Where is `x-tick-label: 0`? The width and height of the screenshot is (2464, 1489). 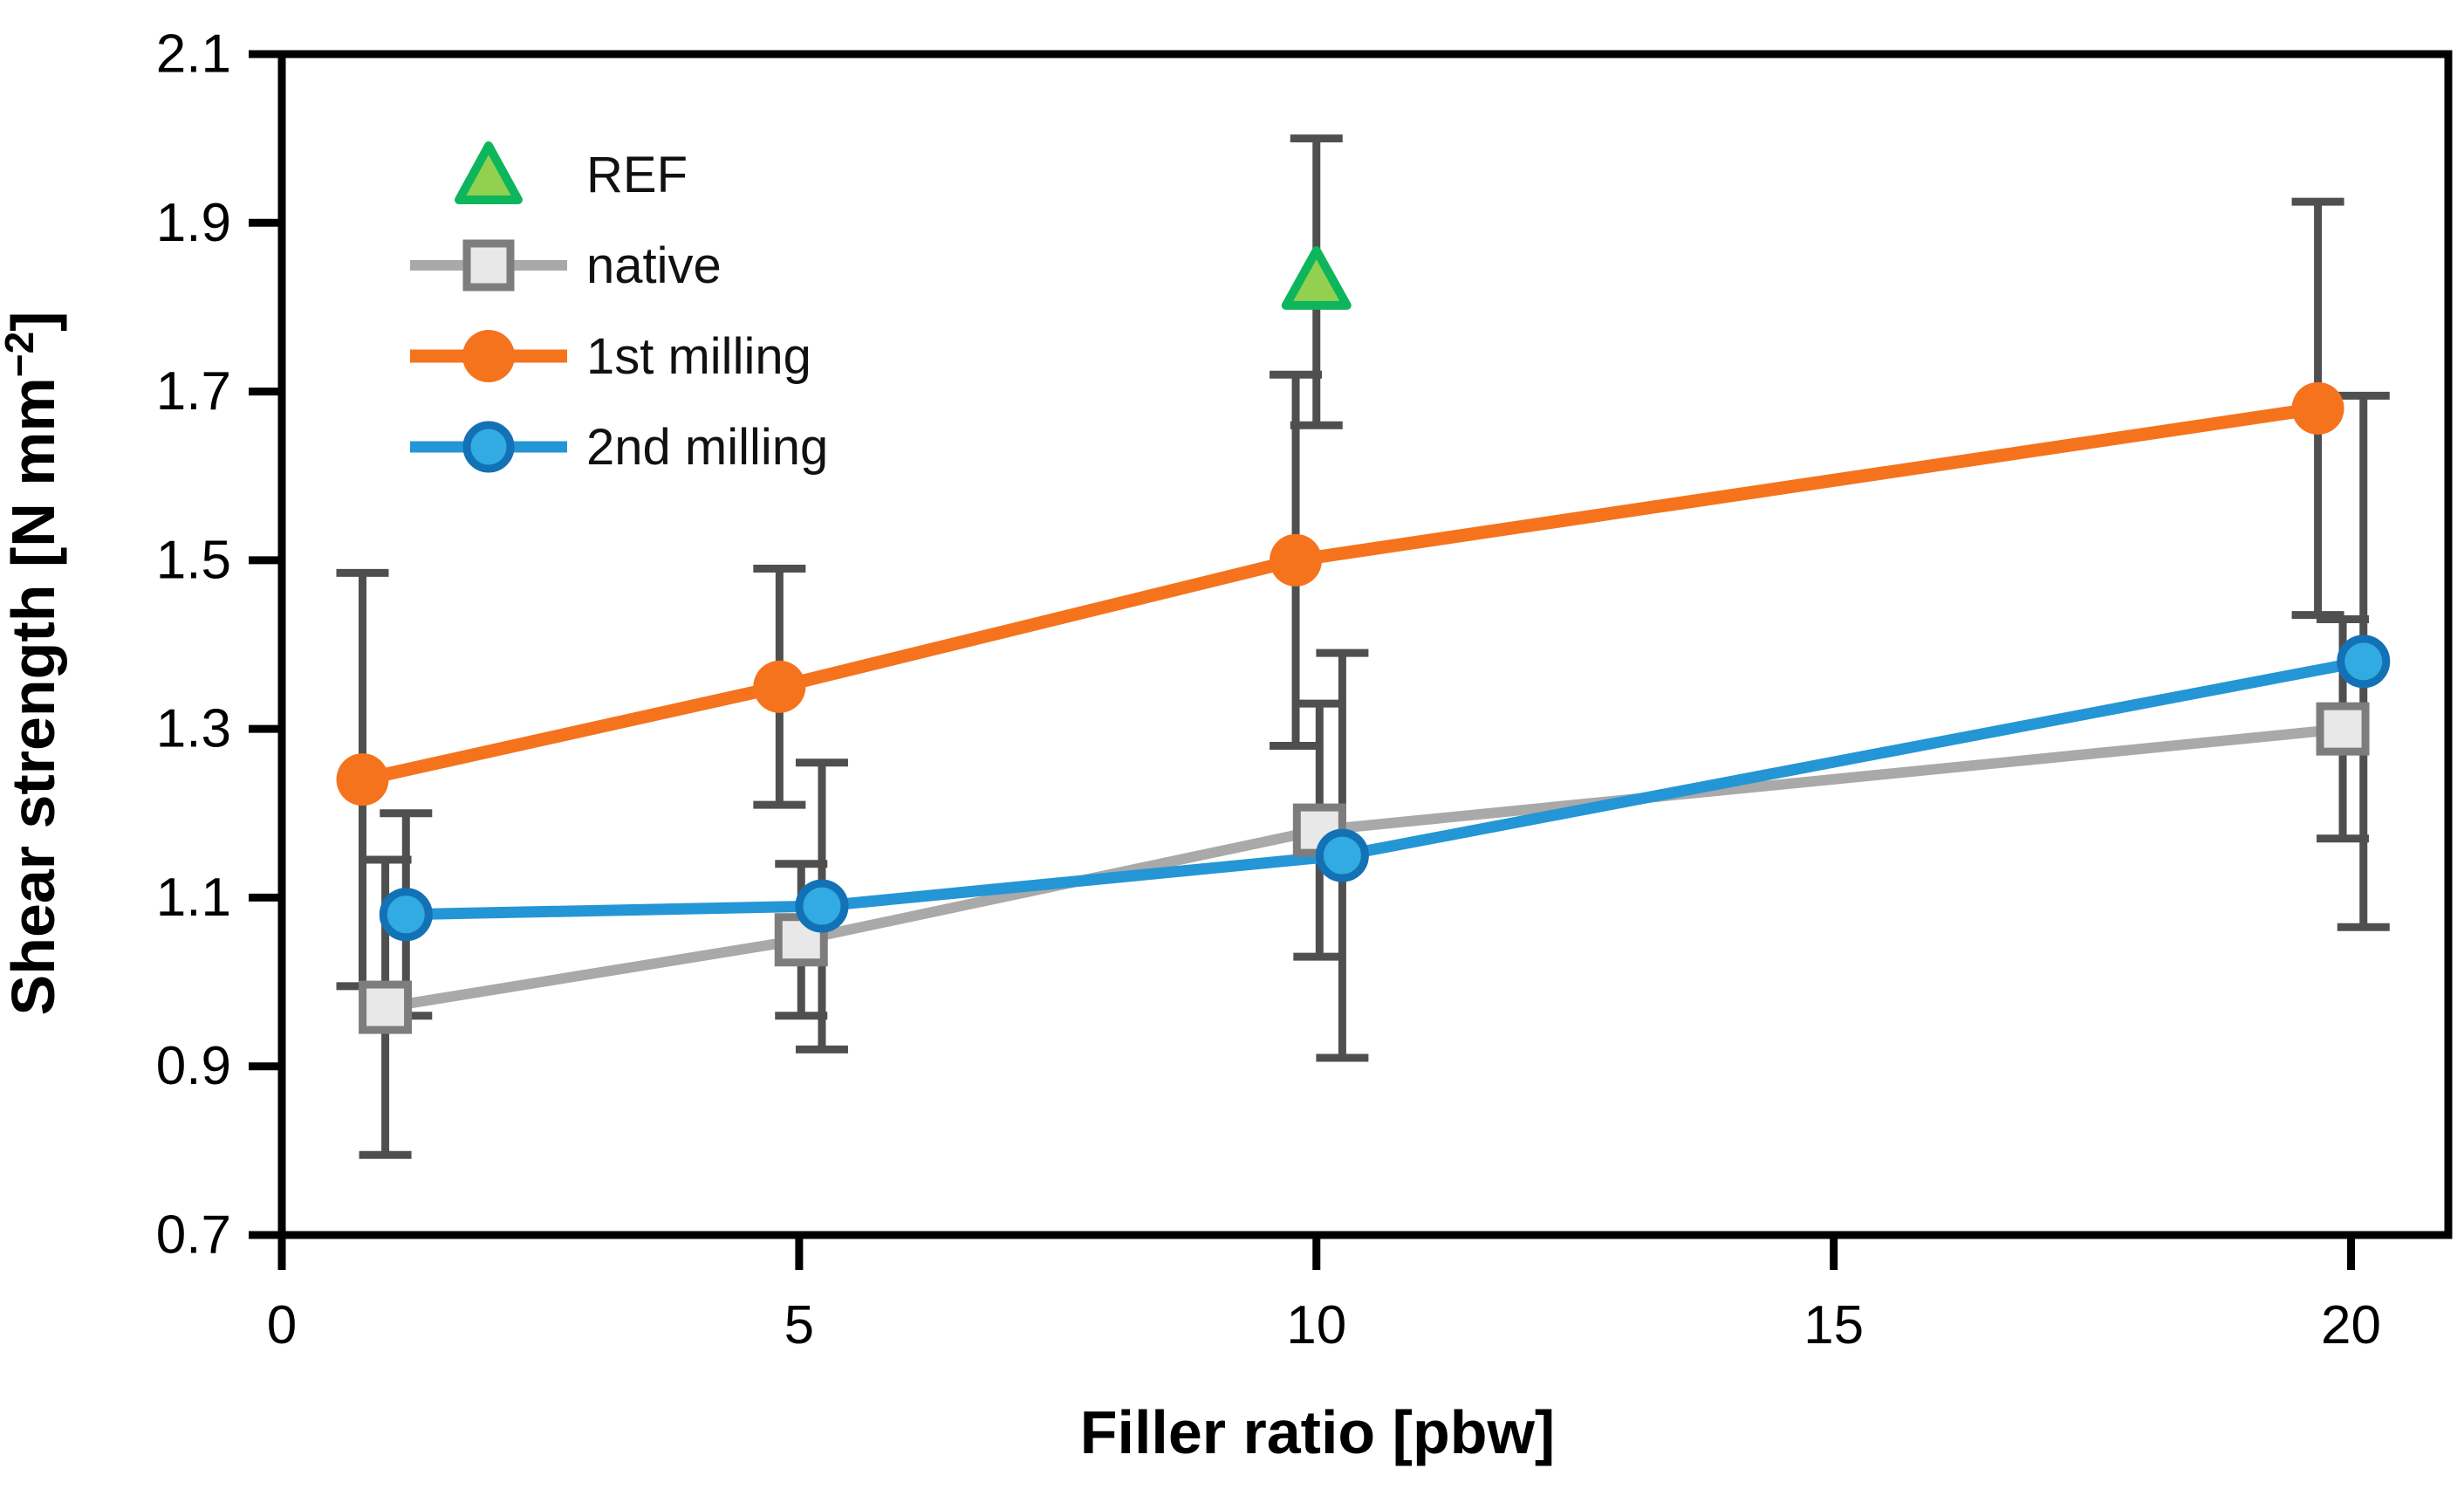
x-tick-label: 0 is located at coordinates (282, 1325).